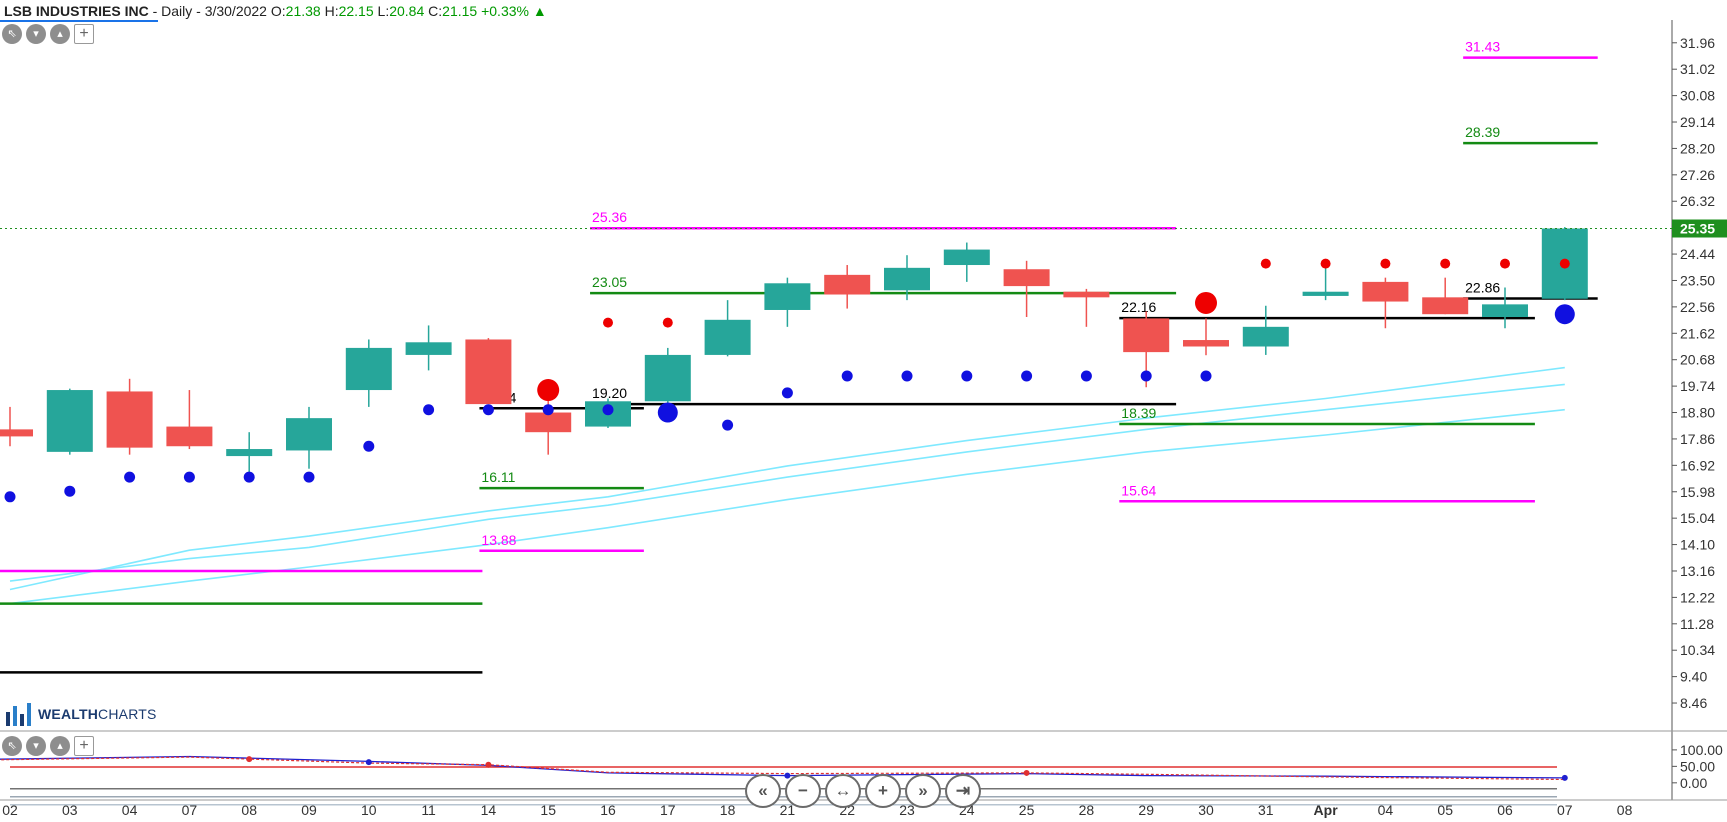 The height and width of the screenshot is (822, 1727). I want to click on x-tick-label: 29, so click(1146, 810).